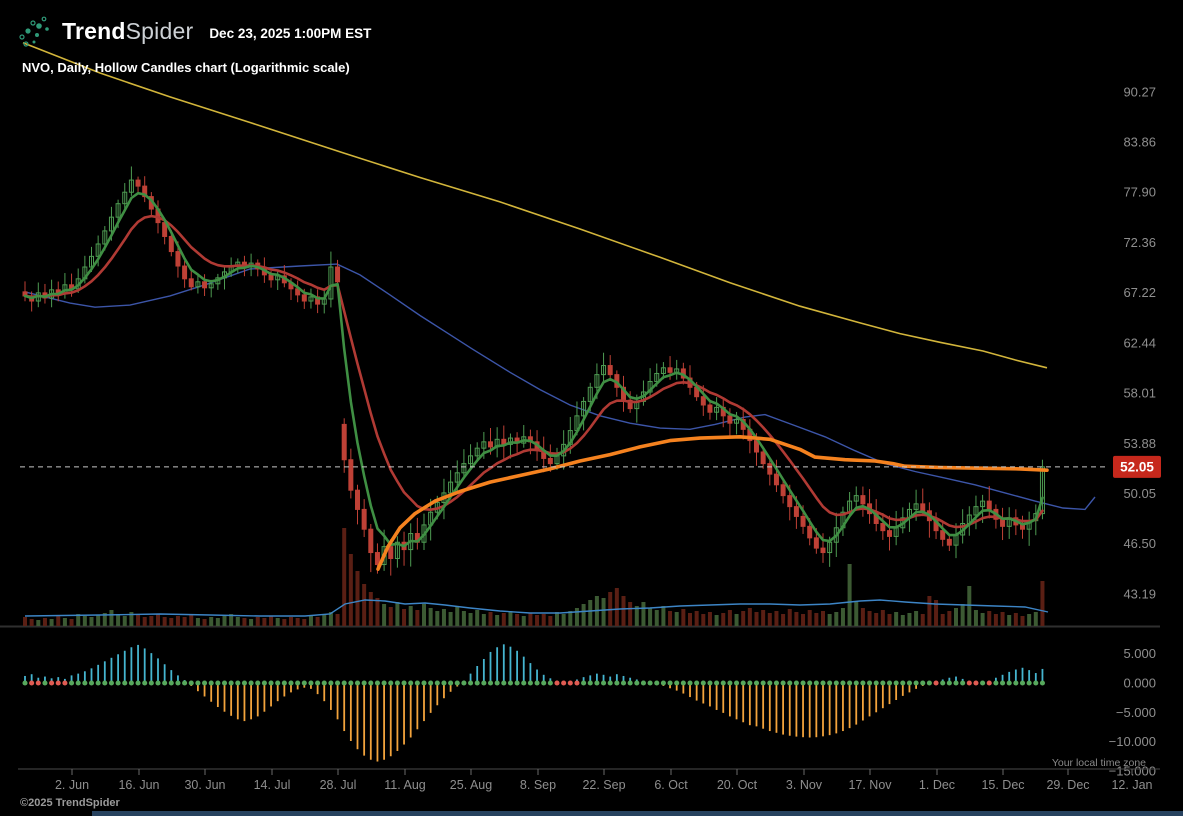 This screenshot has width=1183, height=816. I want to click on brand-wordmark: TrendSpider, so click(127, 31).